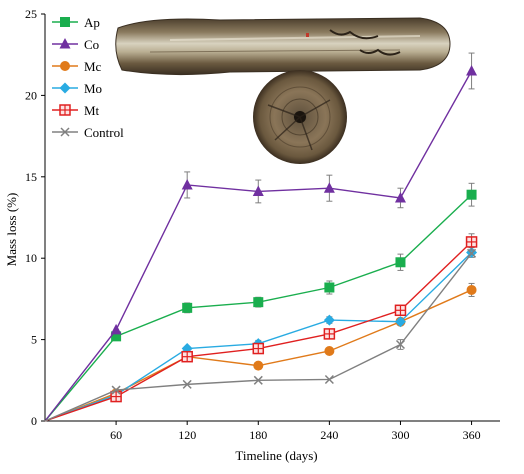  I want to click on y-tick-label: 15, so click(31, 177).